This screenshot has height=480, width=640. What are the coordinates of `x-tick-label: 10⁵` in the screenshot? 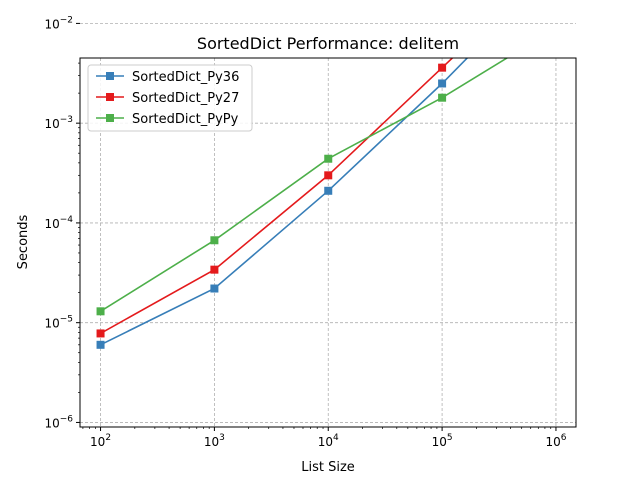 It's located at (442, 441).